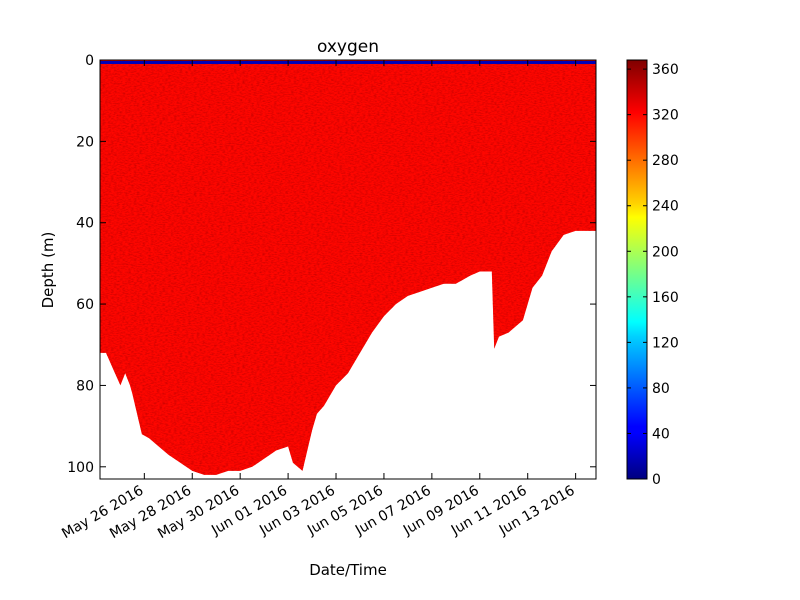 The image size is (800, 600). Describe the element at coordinates (85, 305) in the screenshot. I see `y-tick-label: 60` at that location.